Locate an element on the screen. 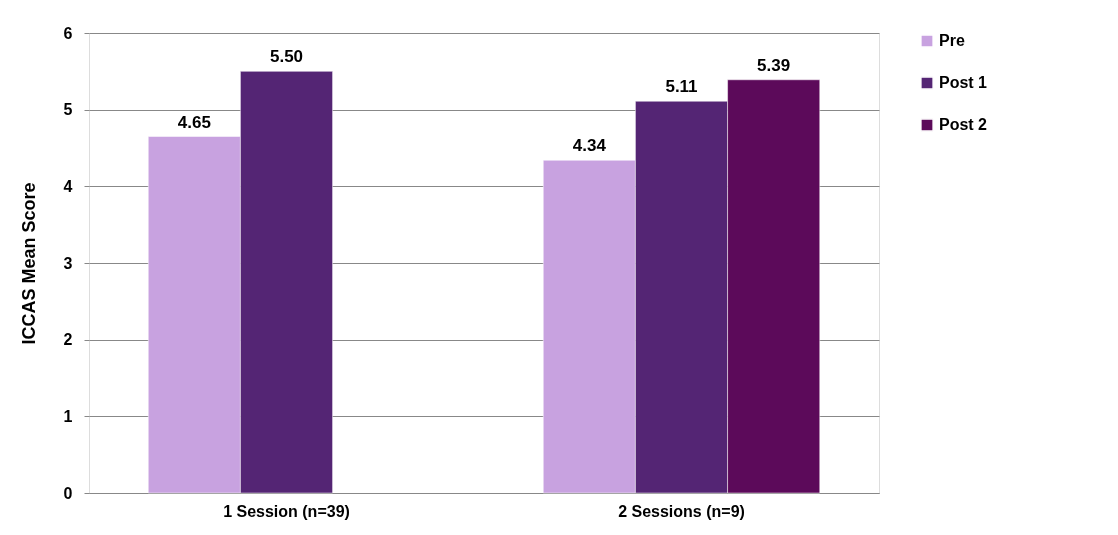 The height and width of the screenshot is (535, 1118). y-tick-label: 2 is located at coordinates (68, 340).